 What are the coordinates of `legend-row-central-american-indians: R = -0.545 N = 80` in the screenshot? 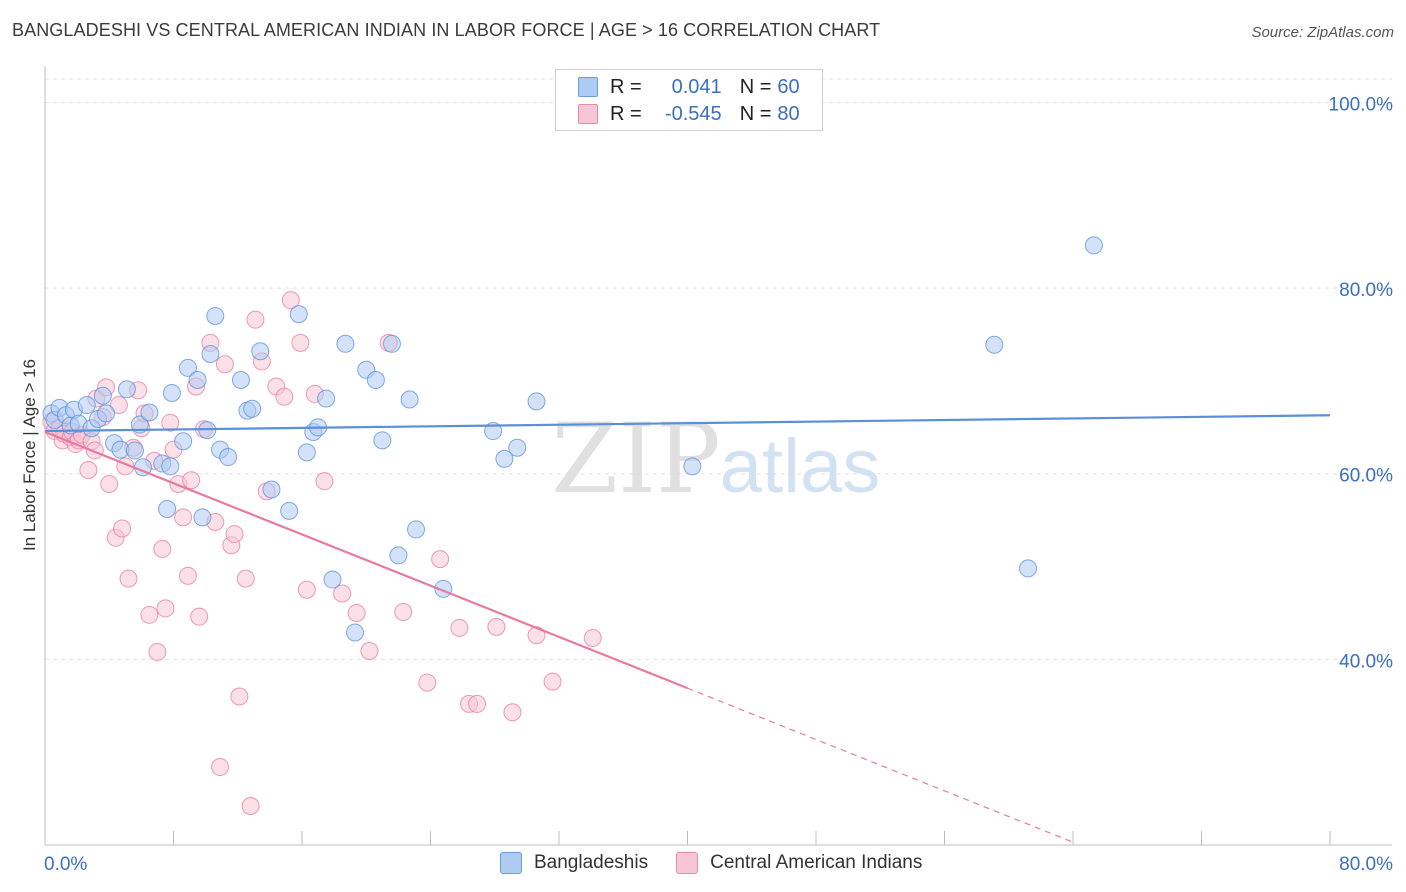 It's located at (689, 114).